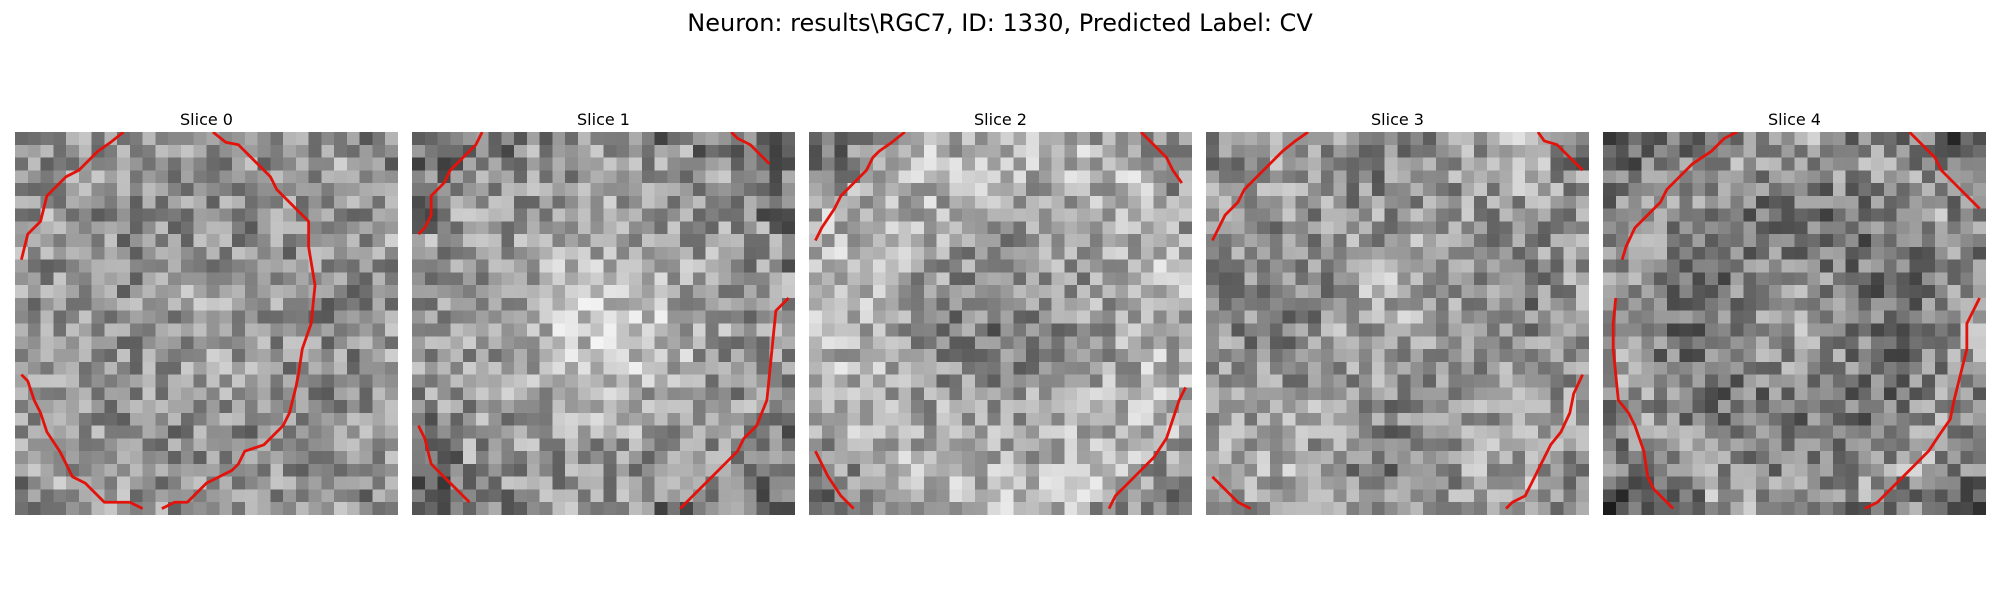  I want to click on slice-panel-3: Slice 3, so click(1397, 312).